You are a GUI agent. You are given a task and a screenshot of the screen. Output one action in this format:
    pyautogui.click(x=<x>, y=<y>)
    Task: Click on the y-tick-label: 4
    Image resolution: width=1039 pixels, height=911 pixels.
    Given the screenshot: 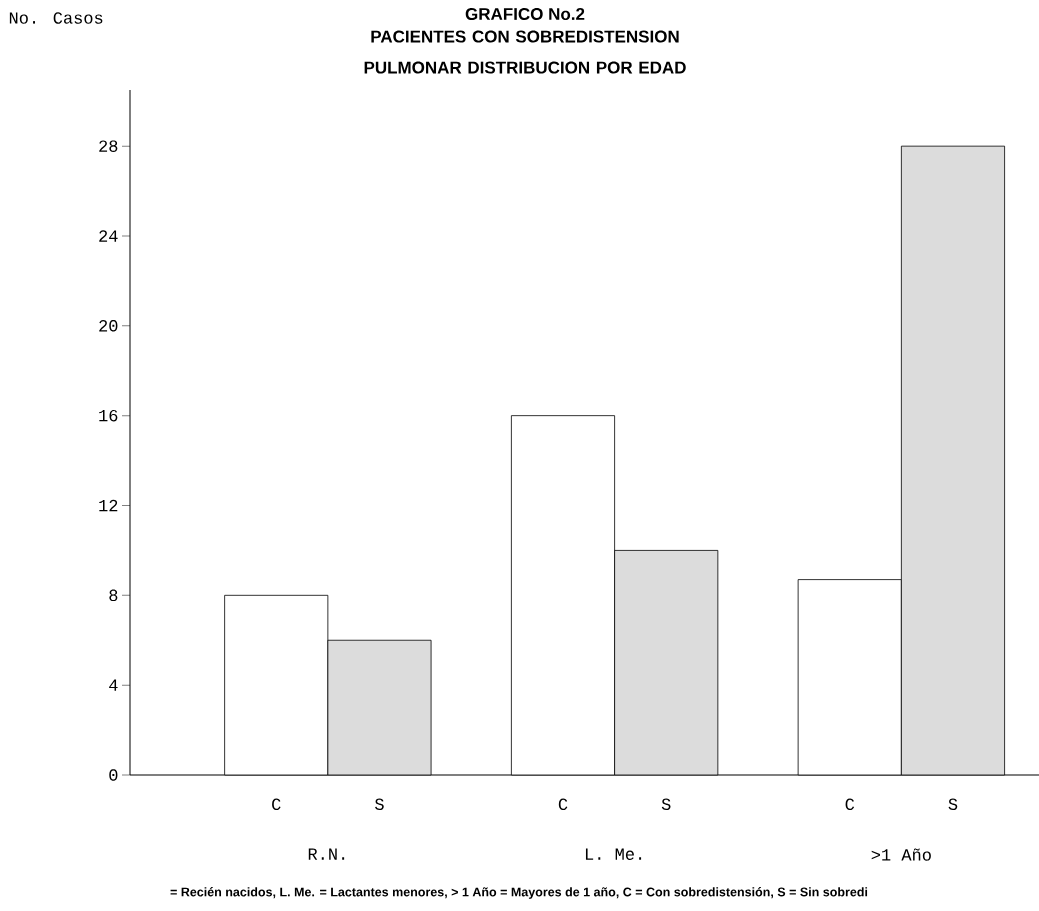 What is the action you would take?
    pyautogui.click(x=113, y=685)
    